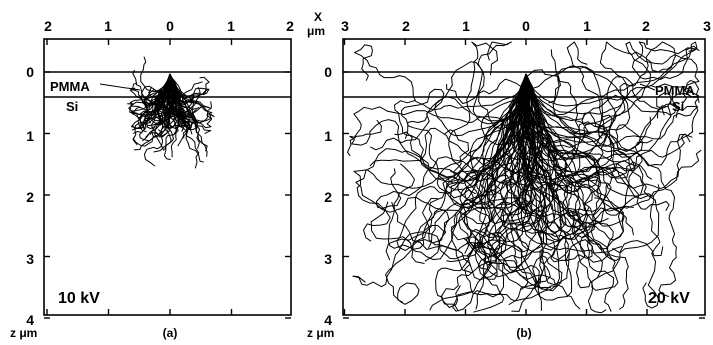  I want to click on x-axis-unit: μm, so click(316, 31).